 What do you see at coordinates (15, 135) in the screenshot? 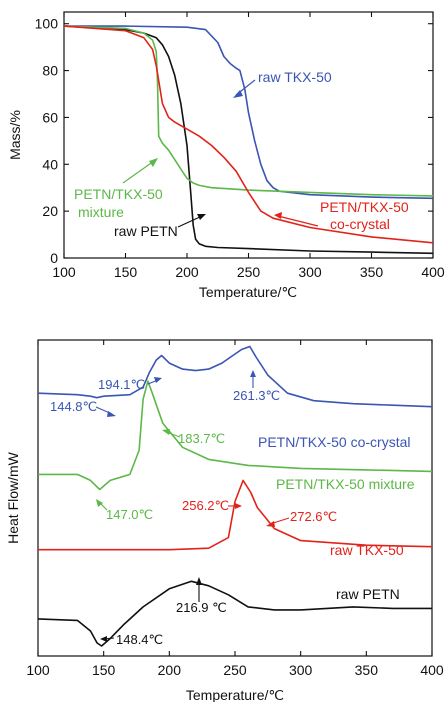
I see `tga-ylabel: Mass/%` at bounding box center [15, 135].